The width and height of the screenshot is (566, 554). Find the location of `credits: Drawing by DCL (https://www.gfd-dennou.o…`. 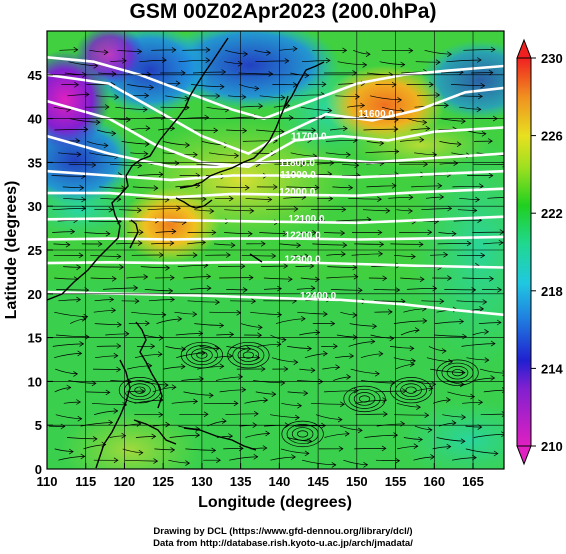

credits: Drawing by DCL (https://www.gfd-dennou.o… is located at coordinates (283, 538).